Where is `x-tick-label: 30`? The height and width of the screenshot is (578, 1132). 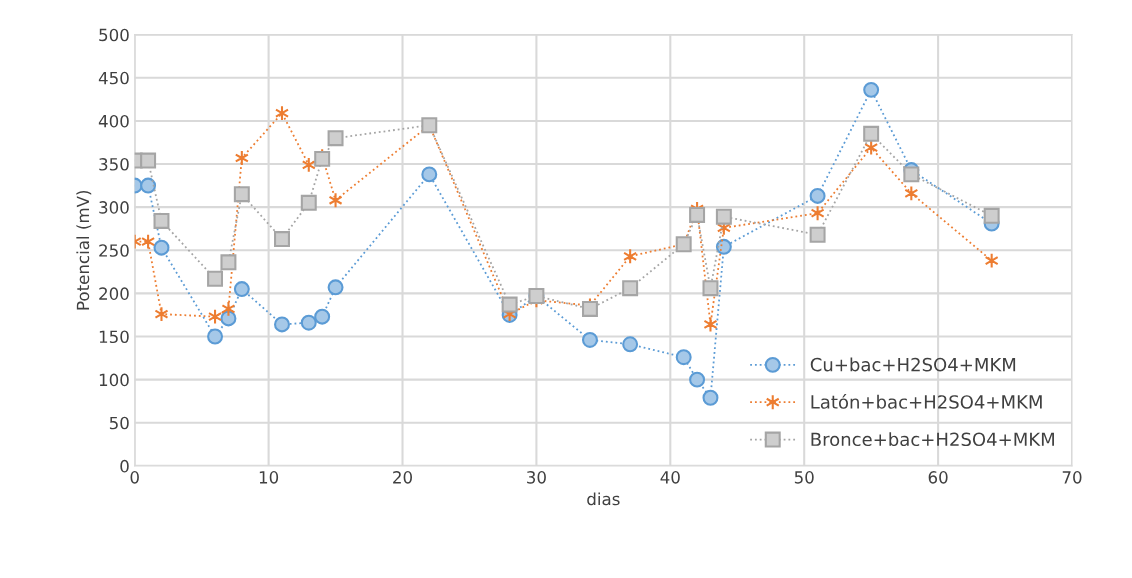 x-tick-label: 30 is located at coordinates (536, 477).